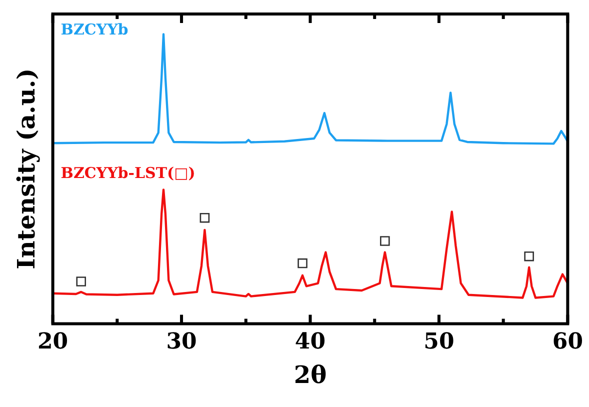 The width and height of the screenshot is (589, 407). I want to click on x-tick-label: 60, so click(568, 341).